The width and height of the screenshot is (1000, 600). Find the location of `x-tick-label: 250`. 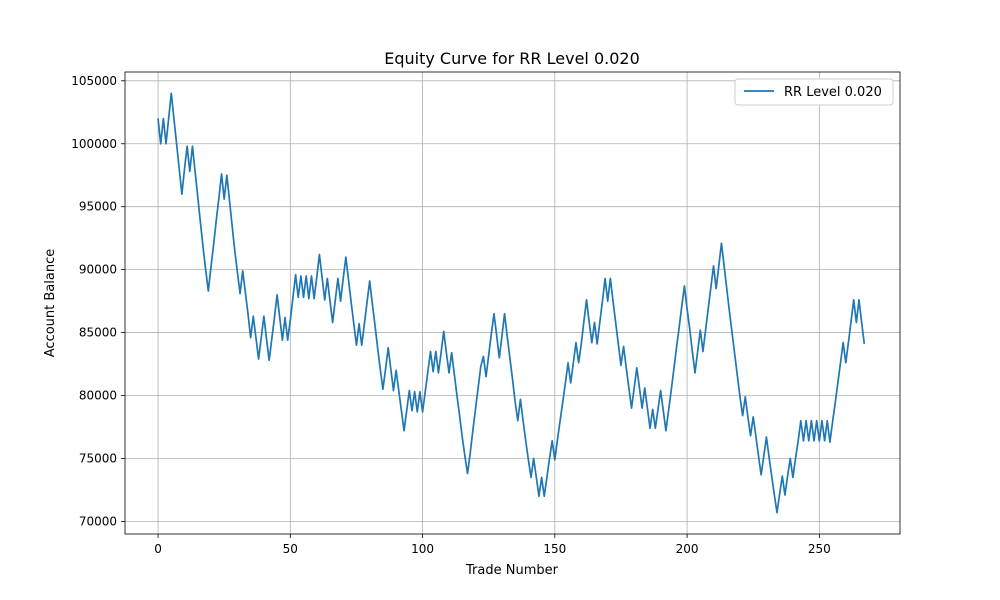

x-tick-label: 250 is located at coordinates (819, 549).